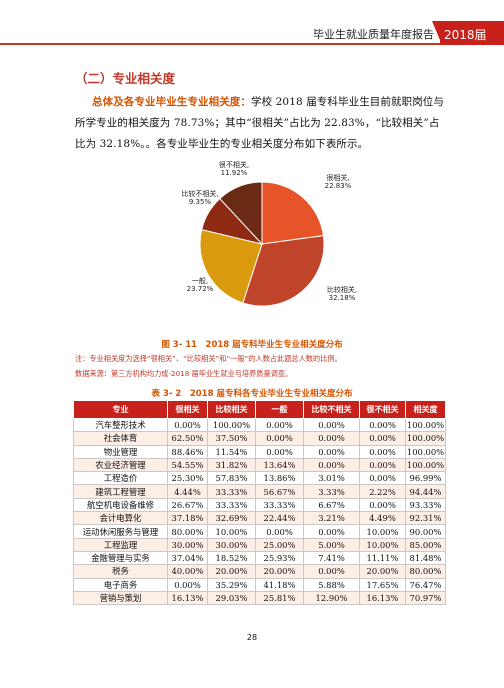 The image size is (504, 688). Describe the element at coordinates (120, 491) in the screenshot. I see `major-name-cell: 建筑工程管理` at that location.